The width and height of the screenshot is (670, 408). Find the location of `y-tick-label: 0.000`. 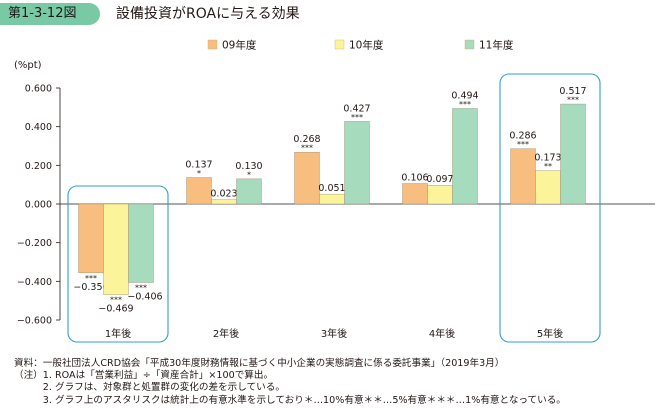

y-tick-label: 0.000 is located at coordinates (38, 205).